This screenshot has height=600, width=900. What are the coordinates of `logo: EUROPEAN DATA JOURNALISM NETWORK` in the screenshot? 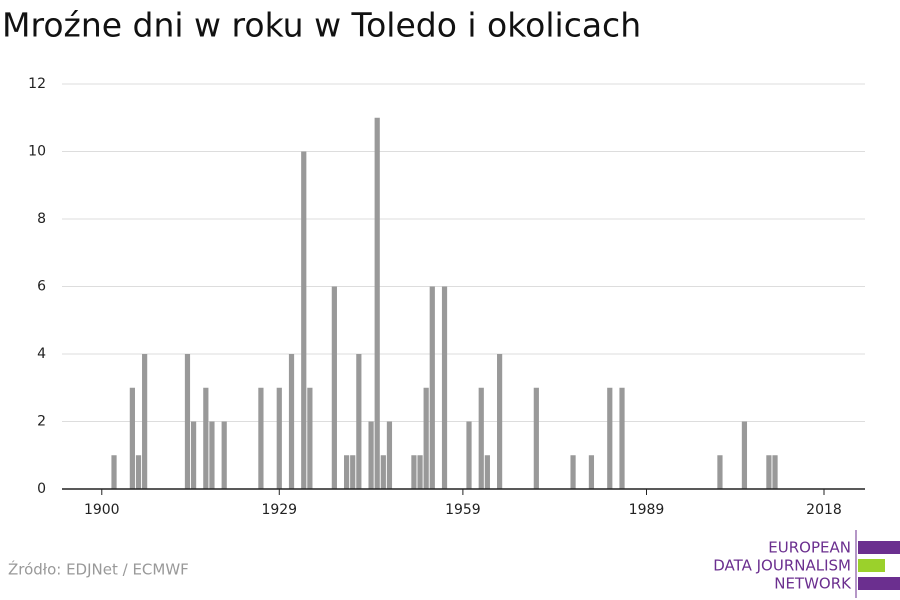 It's located at (806, 564).